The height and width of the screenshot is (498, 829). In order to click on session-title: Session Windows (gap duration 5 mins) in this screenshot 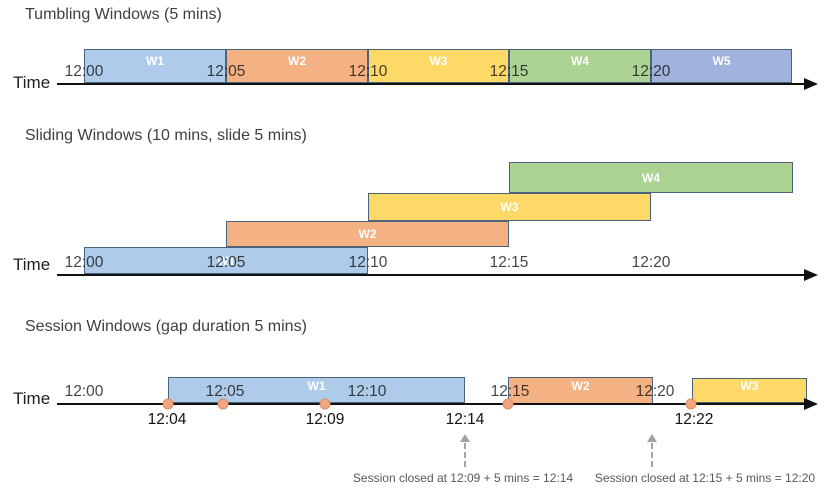, I will do `click(166, 326)`.